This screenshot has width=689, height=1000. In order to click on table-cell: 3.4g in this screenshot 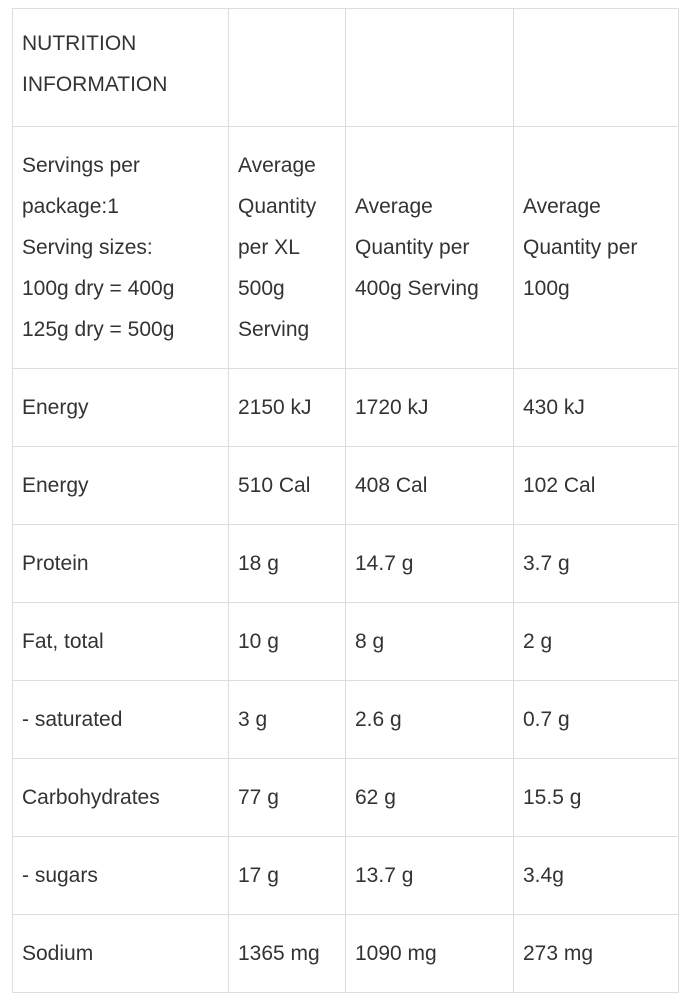, I will do `click(596, 875)`.